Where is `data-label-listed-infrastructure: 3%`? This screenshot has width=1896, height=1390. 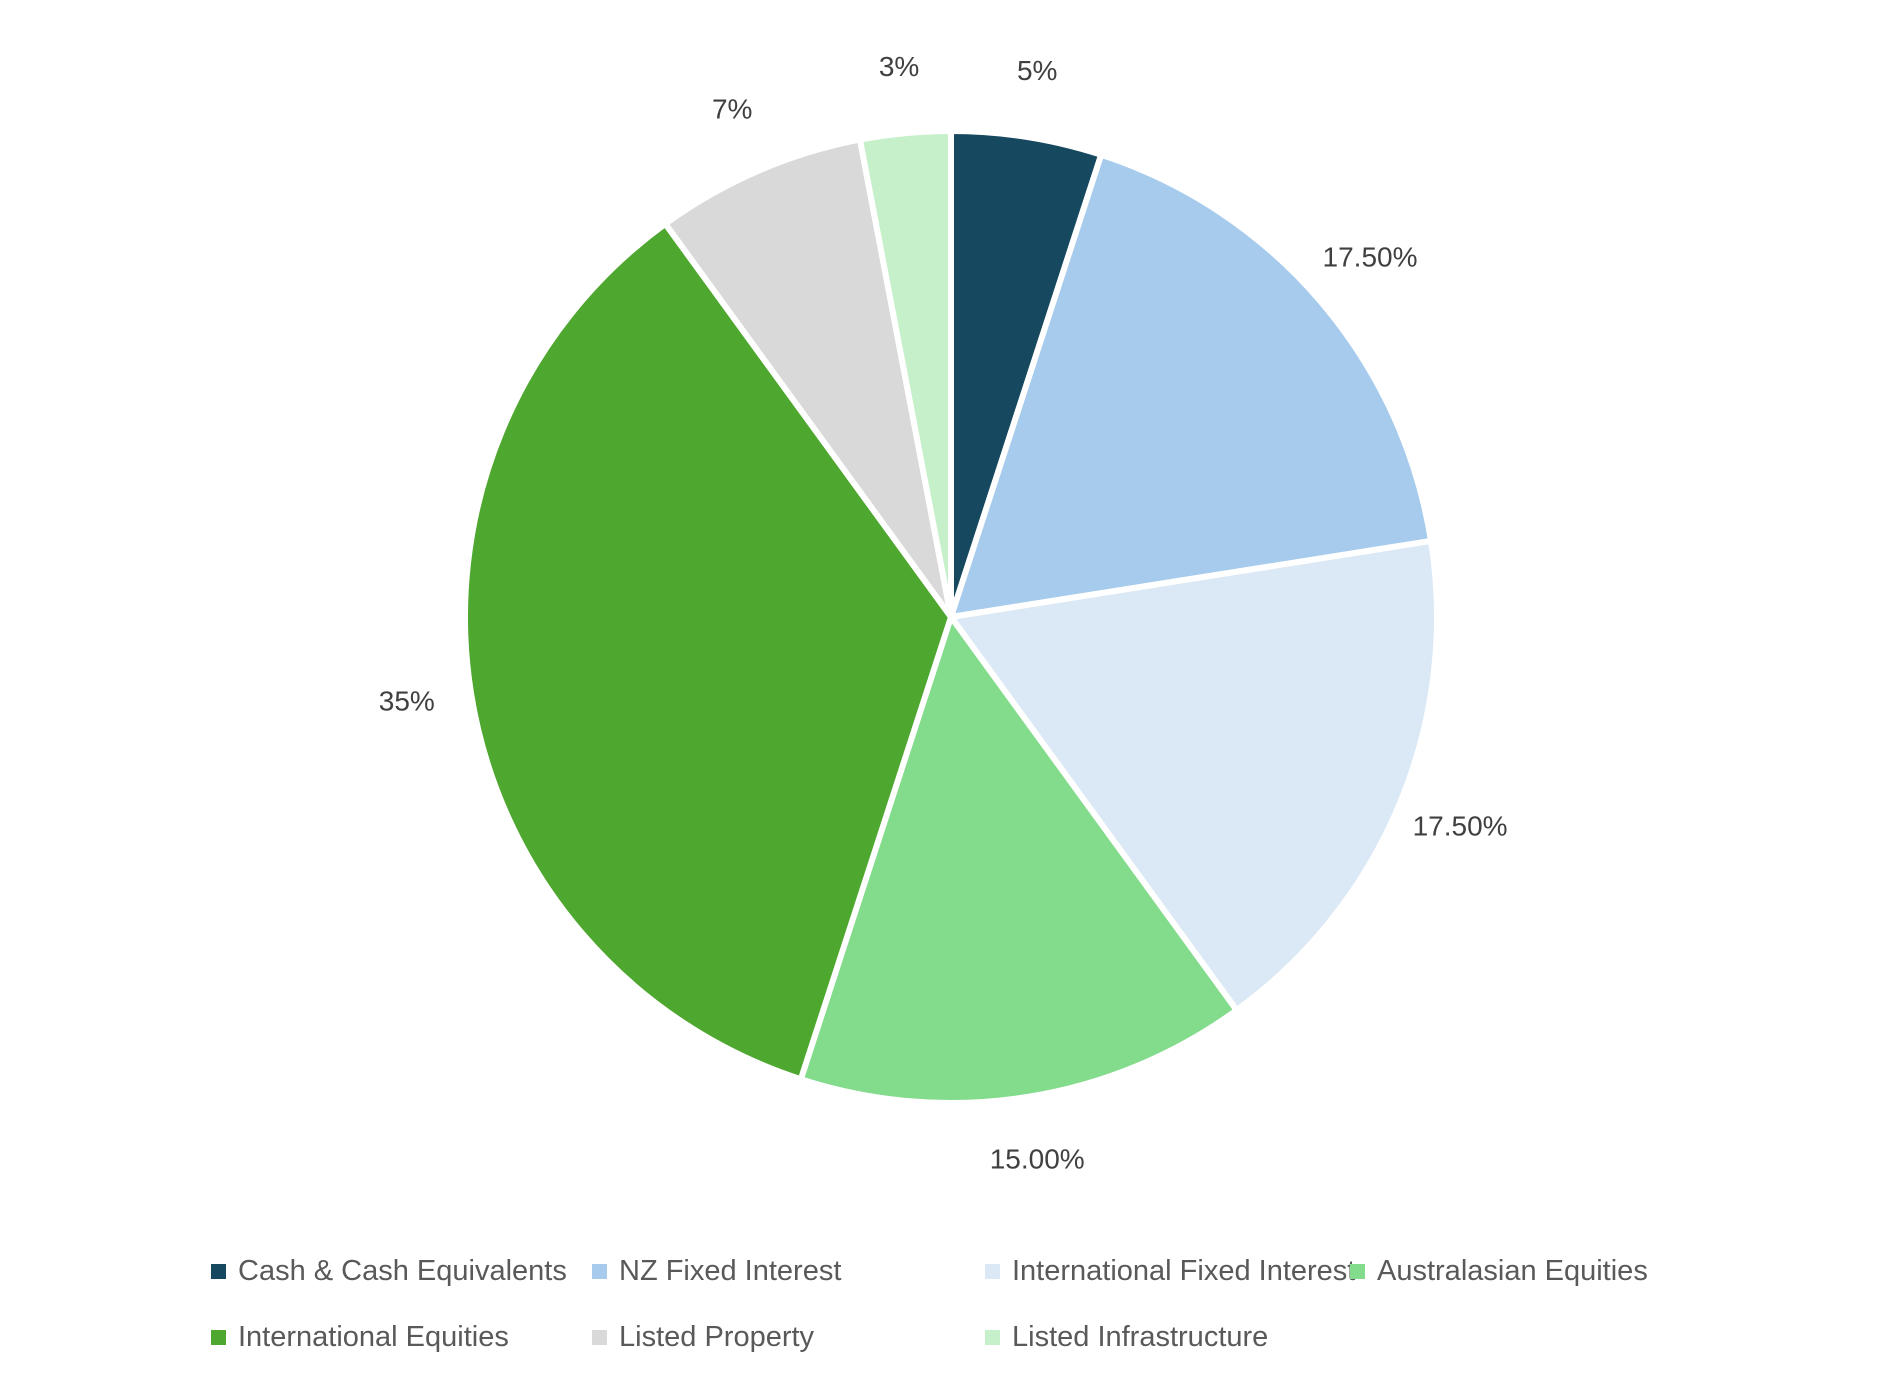 data-label-listed-infrastructure: 3% is located at coordinates (899, 66).